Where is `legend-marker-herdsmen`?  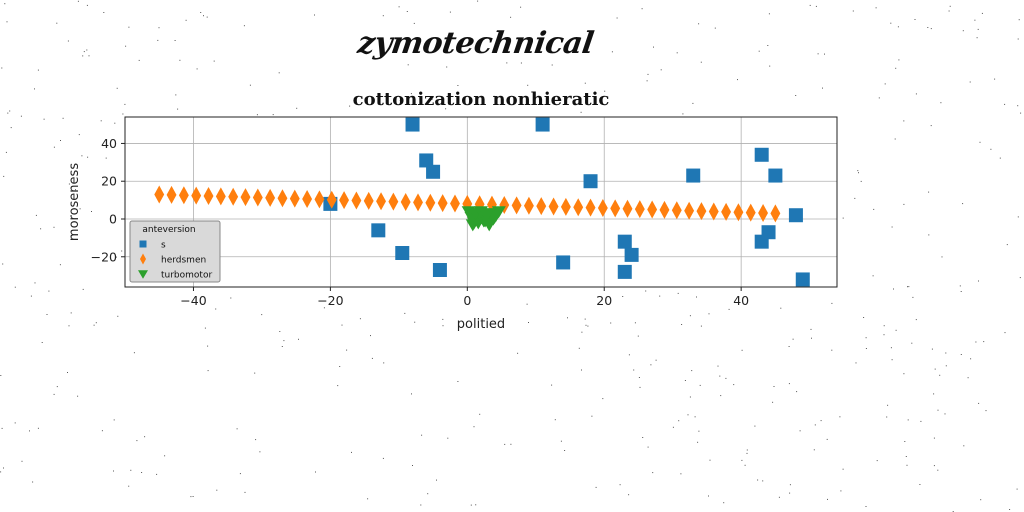
legend-marker-herdsmen is located at coordinates (143, 259).